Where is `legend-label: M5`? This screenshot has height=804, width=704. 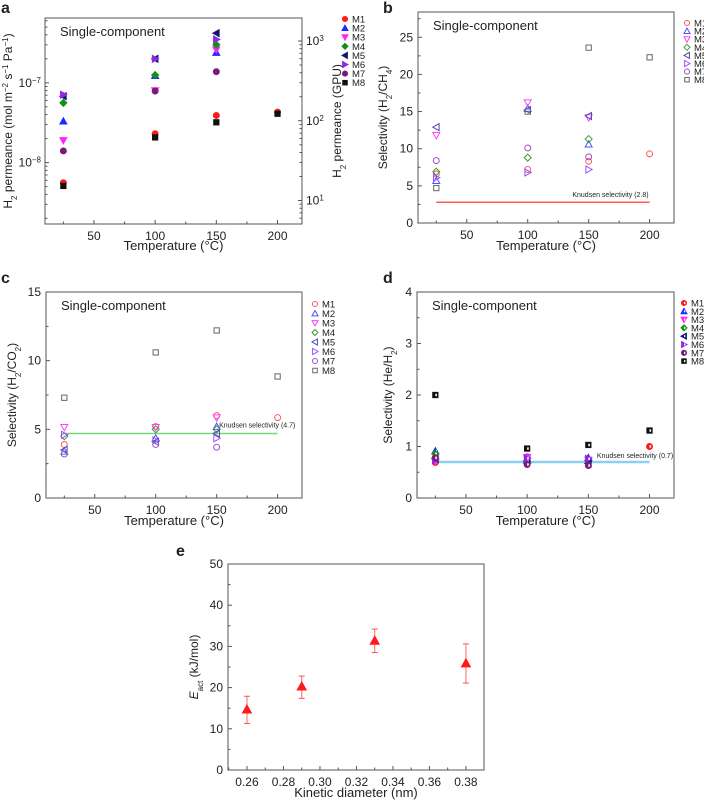
legend-label: M5 is located at coordinates (358, 56).